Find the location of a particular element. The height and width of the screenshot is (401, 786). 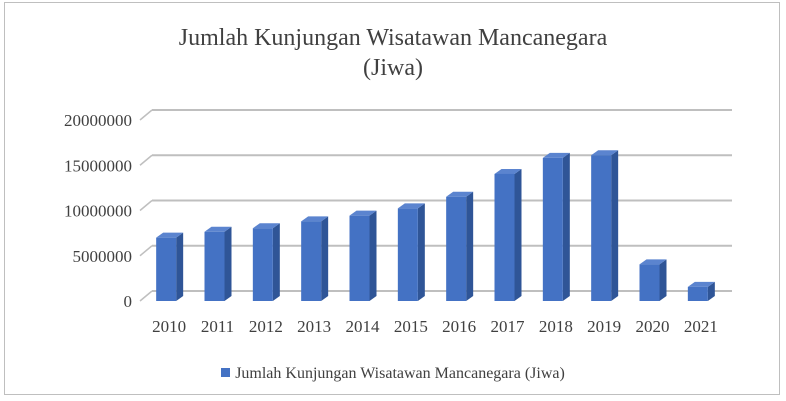

x-tick-label: 2010 is located at coordinates (169, 326).